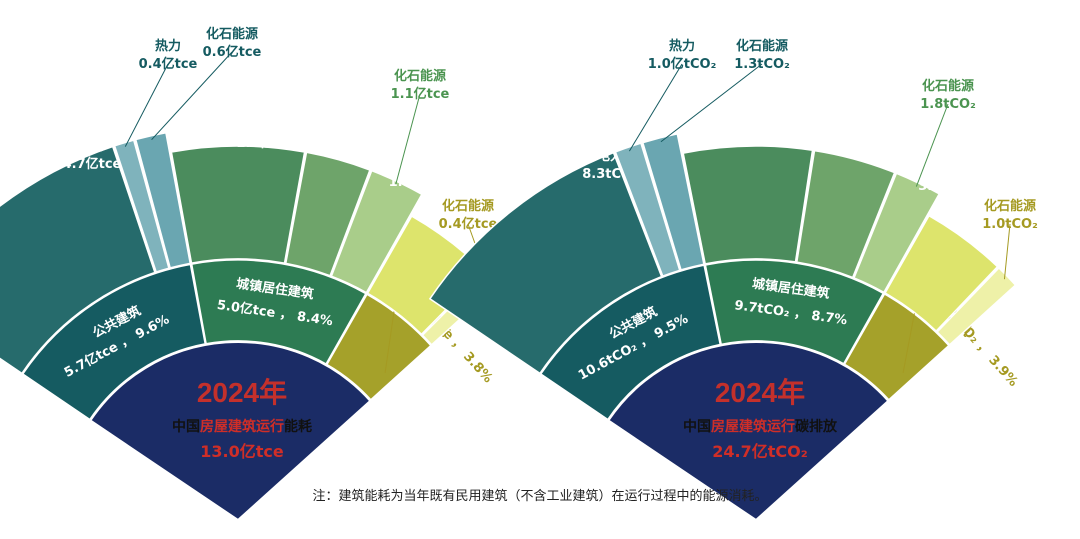 The width and height of the screenshot is (1080, 539). Describe the element at coordinates (418, 182) in the screenshot. I see `segment-value: 1.9亿tce` at that location.